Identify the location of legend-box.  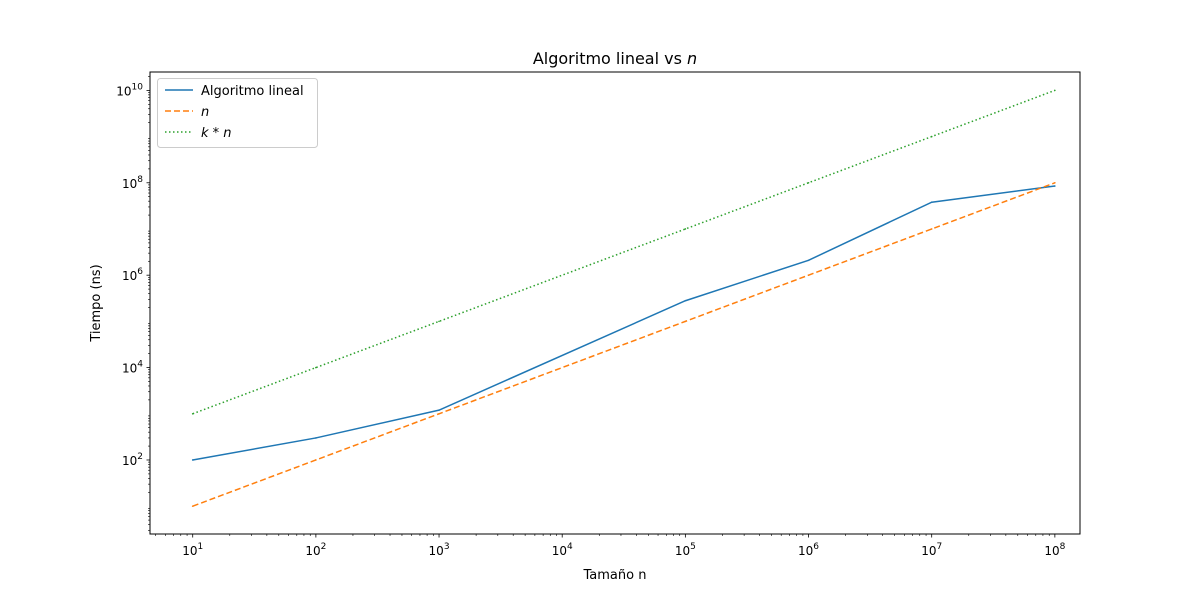
(237, 113).